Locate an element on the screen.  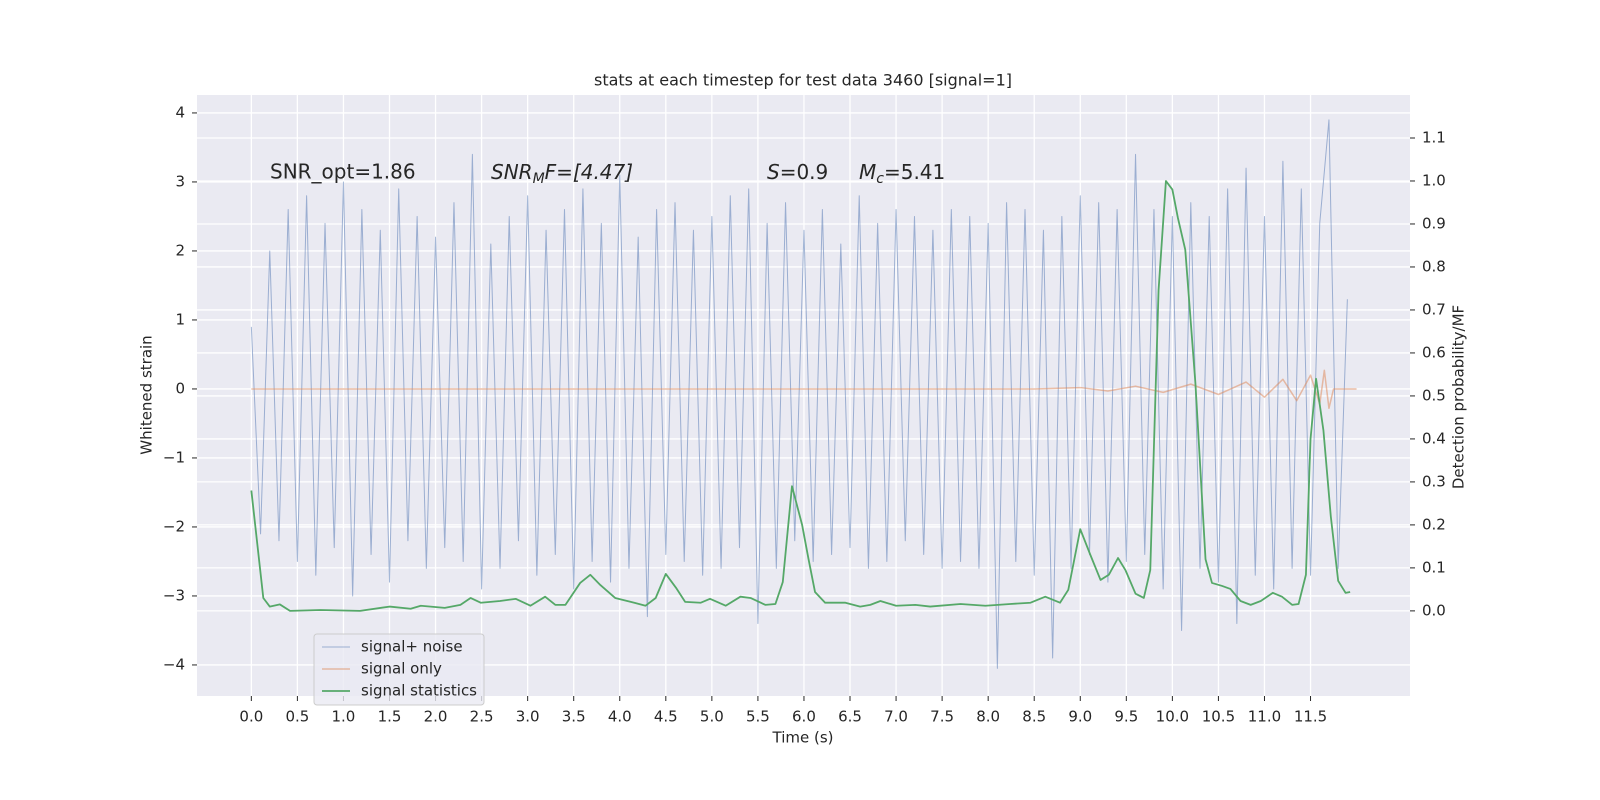
x-tick-label: 4.0 is located at coordinates (620, 717).